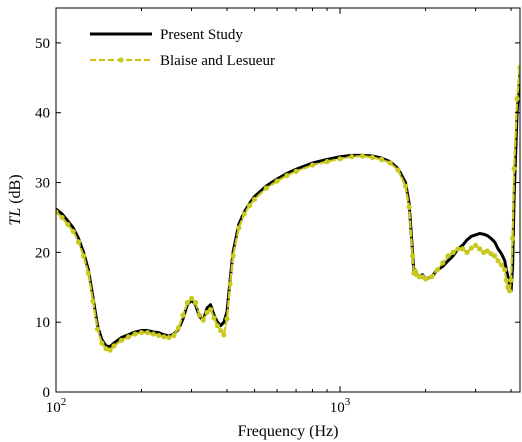 This screenshot has height=442, width=522. What do you see at coordinates (15, 217) in the screenshot?
I see `y-axis-label-symbol: TL` at bounding box center [15, 217].